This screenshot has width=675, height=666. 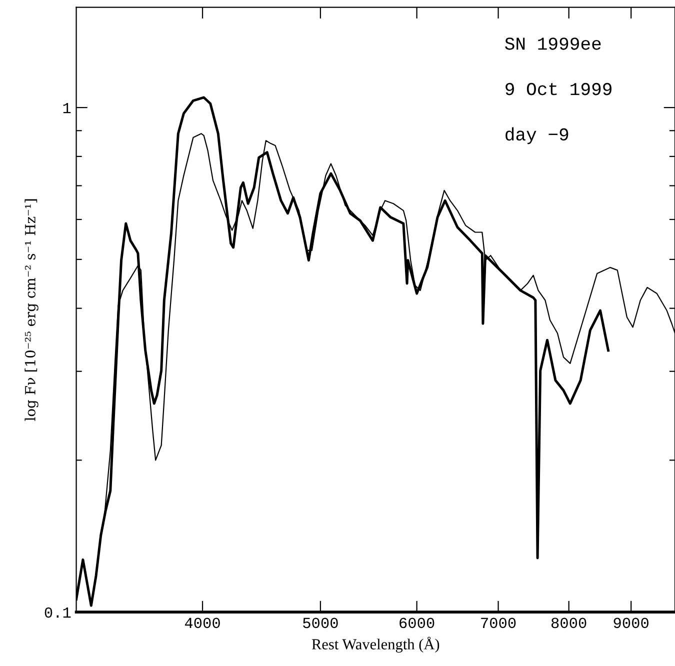 What do you see at coordinates (57, 612) in the screenshot?
I see `y-tick-label: 0.1` at bounding box center [57, 612].